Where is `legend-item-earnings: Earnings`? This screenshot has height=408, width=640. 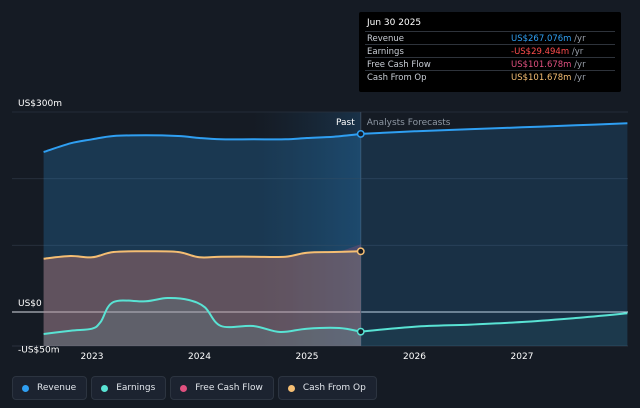 legend-item-earnings: Earnings is located at coordinates (129, 388).